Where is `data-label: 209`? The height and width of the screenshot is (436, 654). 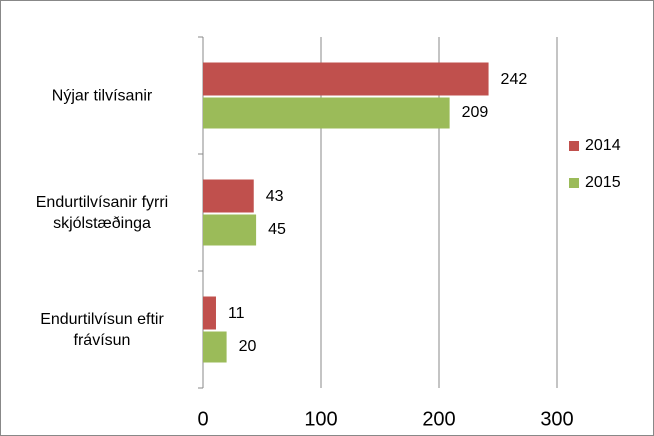
data-label: 209 is located at coordinates (475, 112).